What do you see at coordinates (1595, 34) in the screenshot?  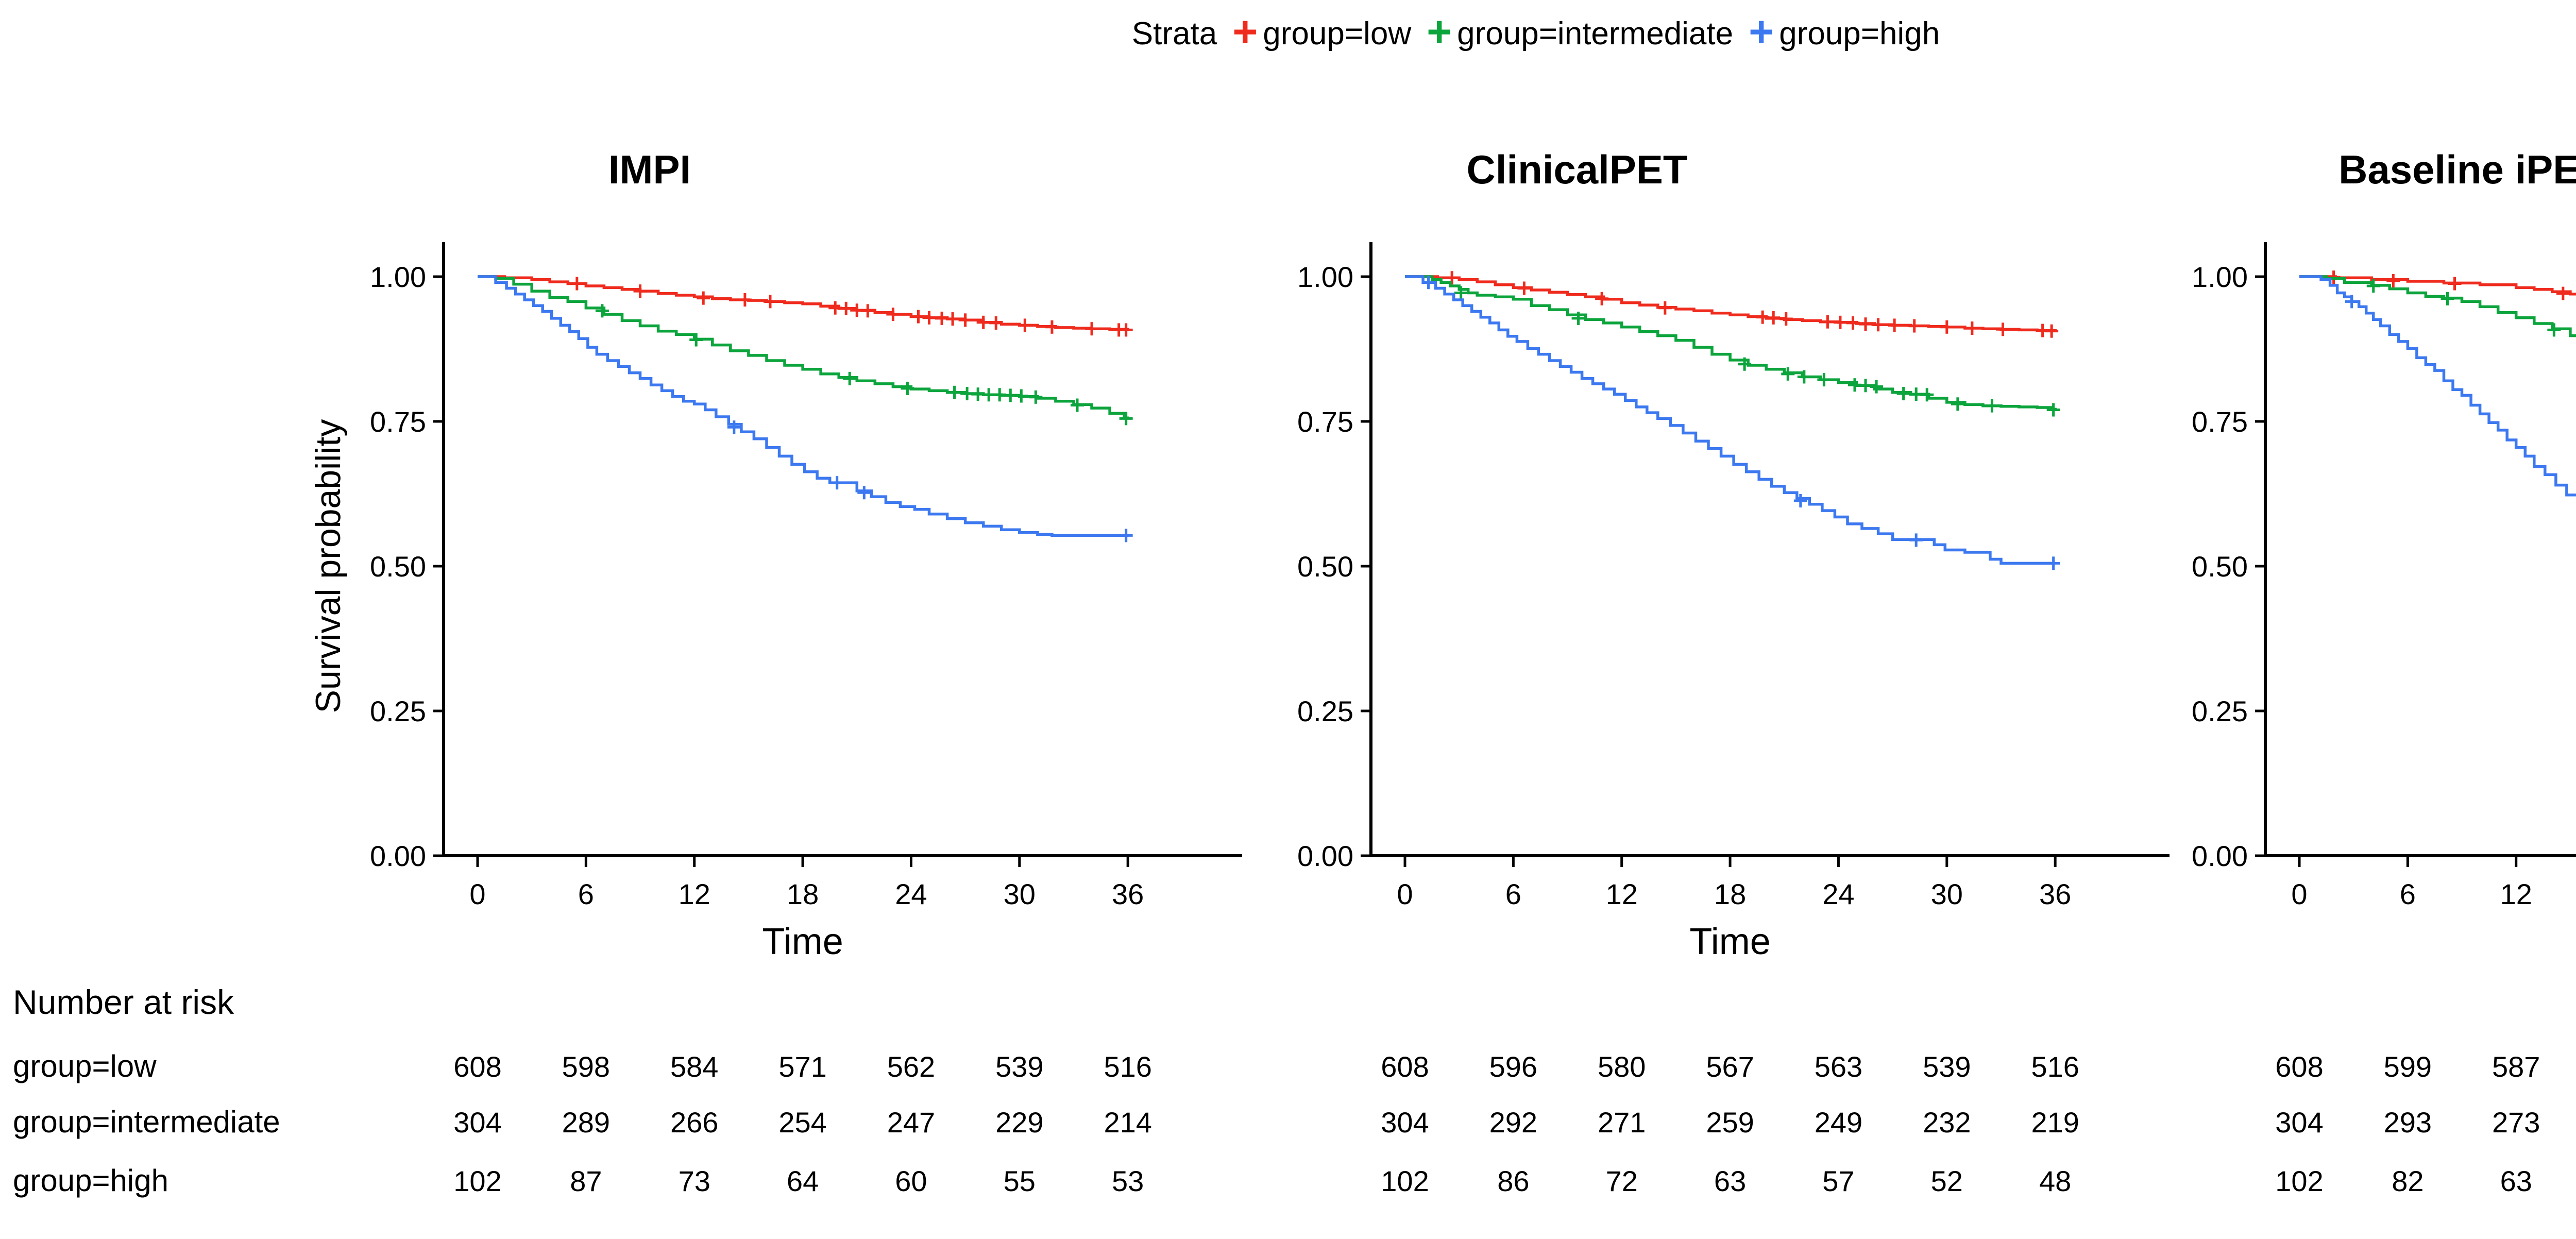 I see `legend-item-label: group=intermediate` at bounding box center [1595, 34].